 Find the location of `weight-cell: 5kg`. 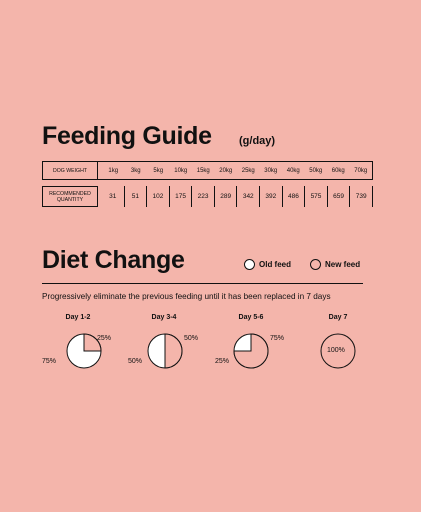

weight-cell: 5kg is located at coordinates (158, 170).